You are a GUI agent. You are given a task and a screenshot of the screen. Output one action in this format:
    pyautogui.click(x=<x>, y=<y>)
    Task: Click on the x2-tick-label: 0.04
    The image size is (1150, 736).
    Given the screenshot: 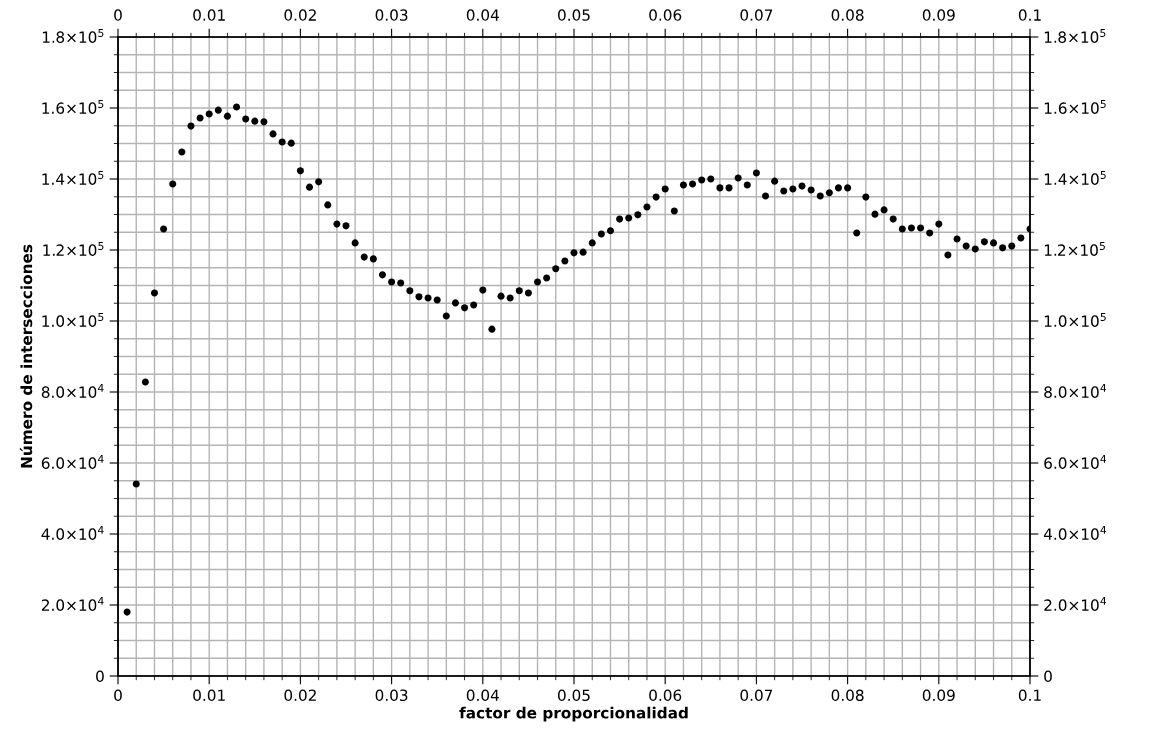 What is the action you would take?
    pyautogui.click(x=482, y=15)
    